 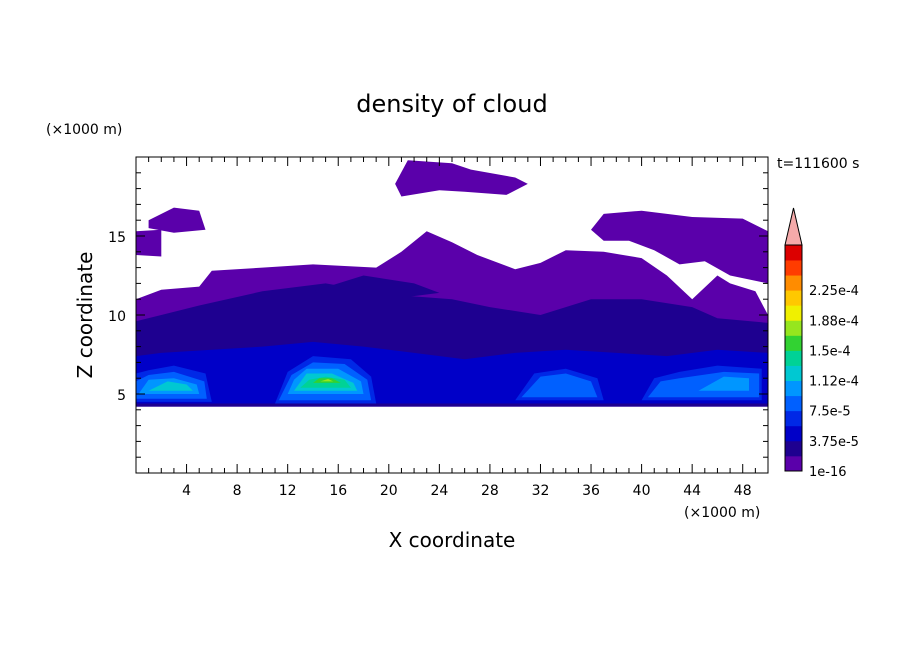 I want to click on x-tick-label: 44, so click(x=692, y=491).